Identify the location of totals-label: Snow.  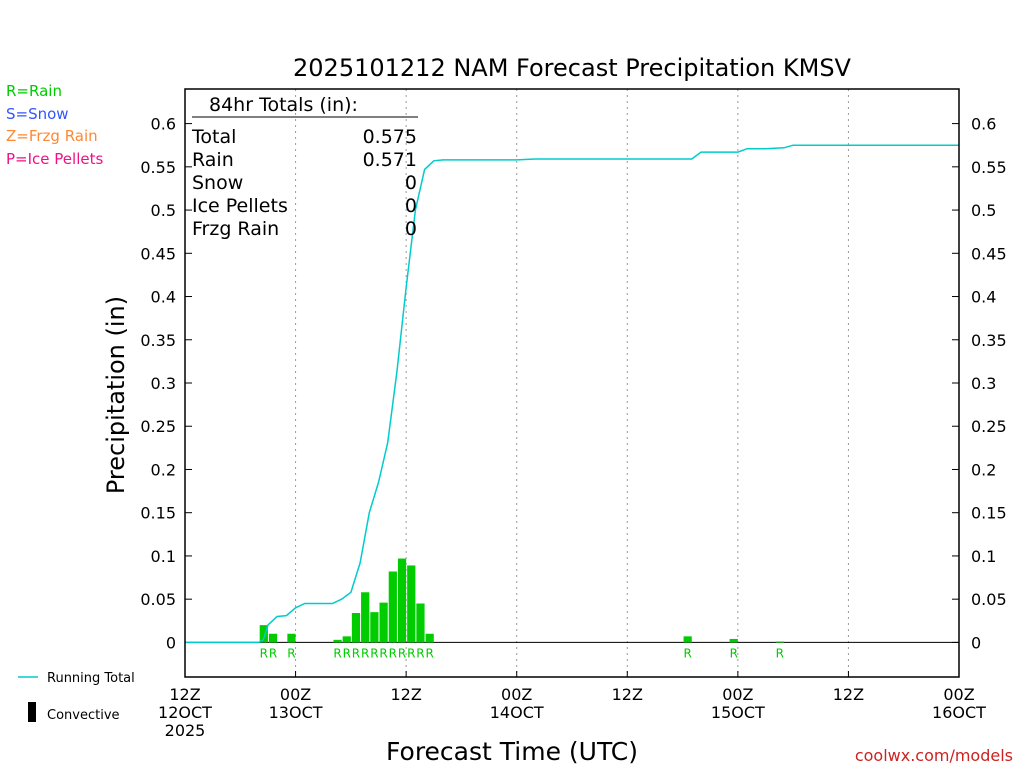
(217, 183).